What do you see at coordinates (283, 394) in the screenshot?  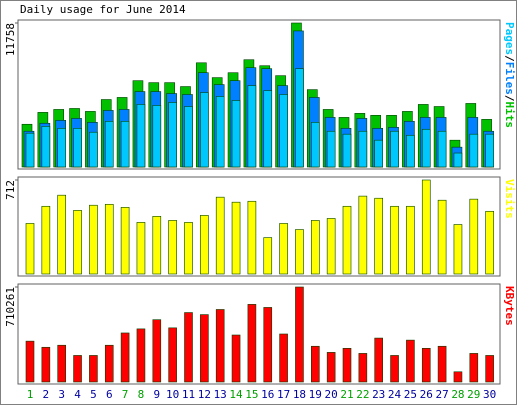 I see `x-tick-label: 17` at bounding box center [283, 394].